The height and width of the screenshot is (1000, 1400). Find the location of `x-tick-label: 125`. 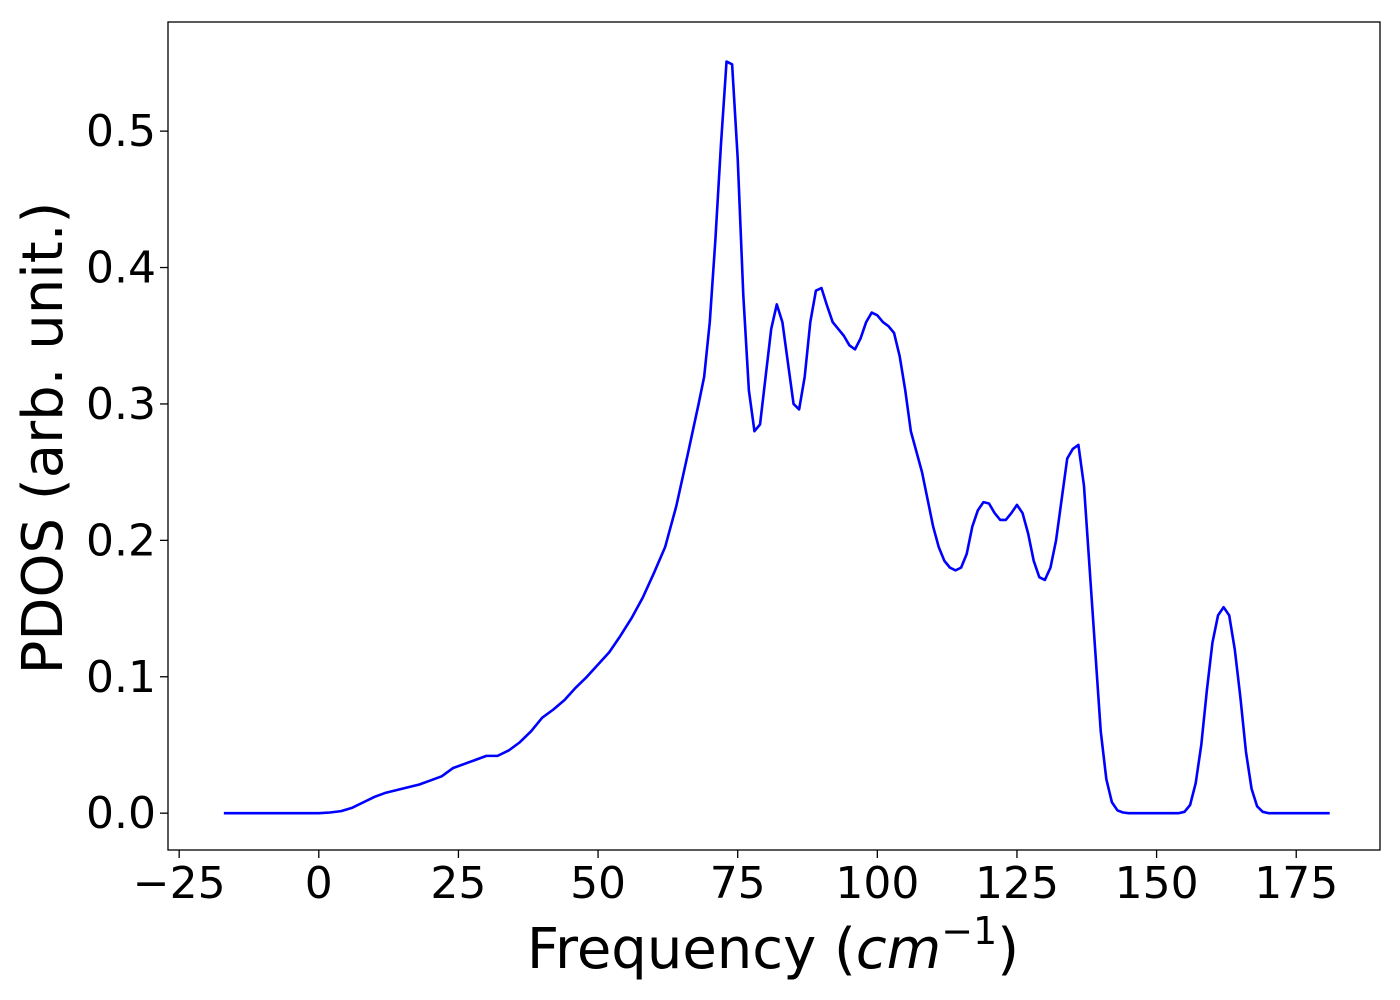

x-tick-label: 125 is located at coordinates (1017, 883).